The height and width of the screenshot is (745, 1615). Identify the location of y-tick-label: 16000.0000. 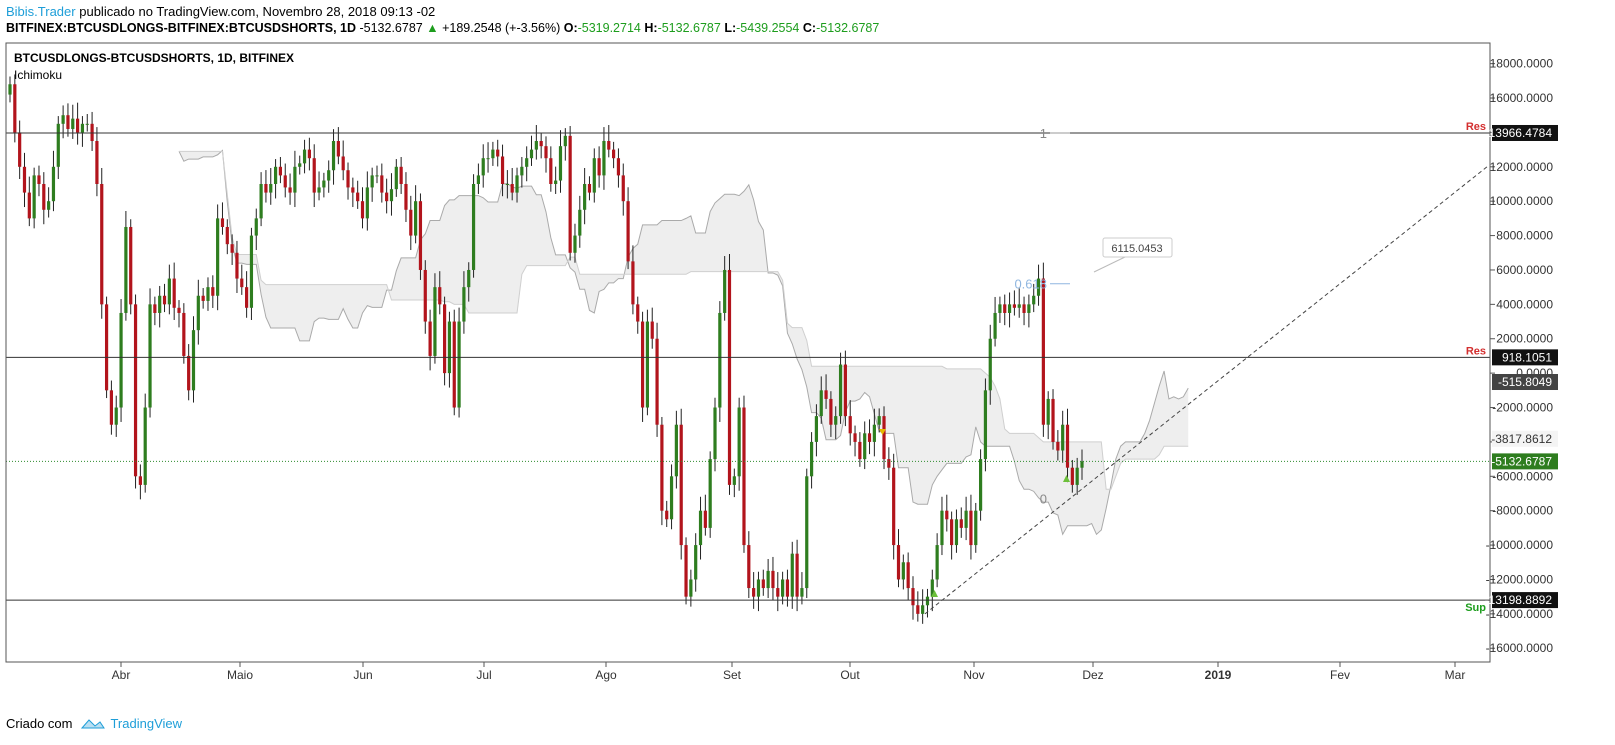
(1522, 98).